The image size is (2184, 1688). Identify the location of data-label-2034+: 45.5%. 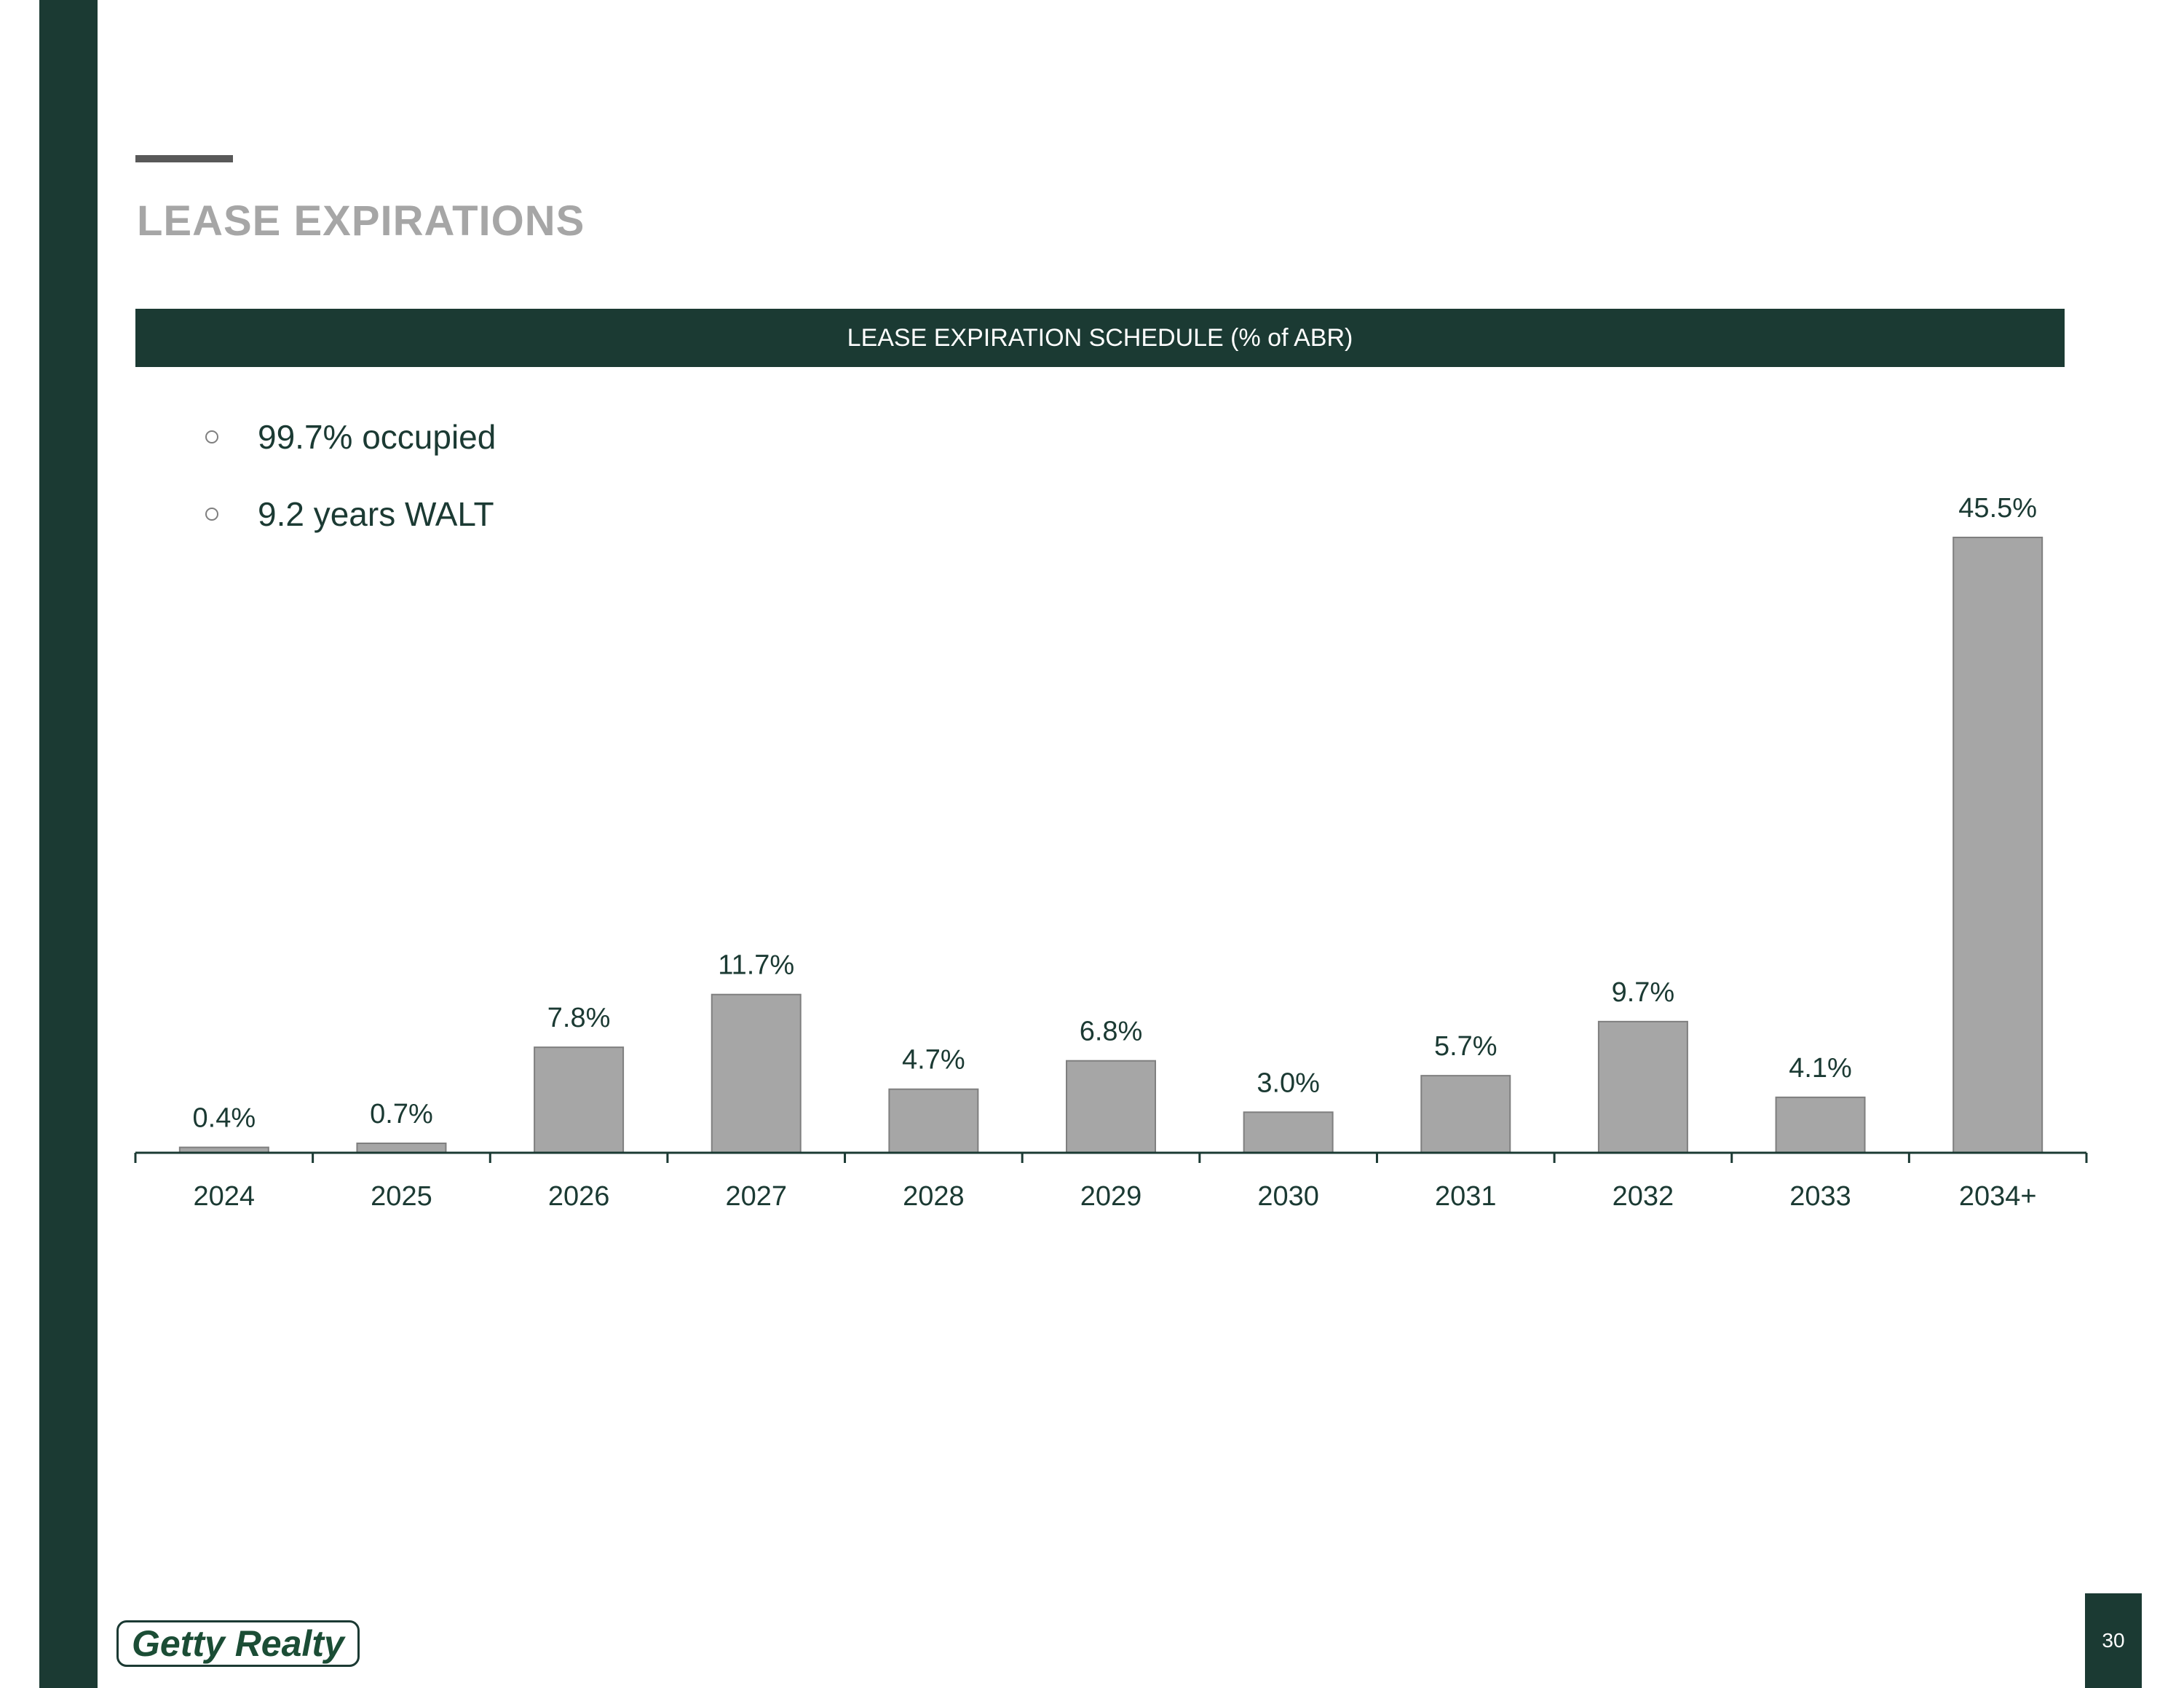
(1997, 508).